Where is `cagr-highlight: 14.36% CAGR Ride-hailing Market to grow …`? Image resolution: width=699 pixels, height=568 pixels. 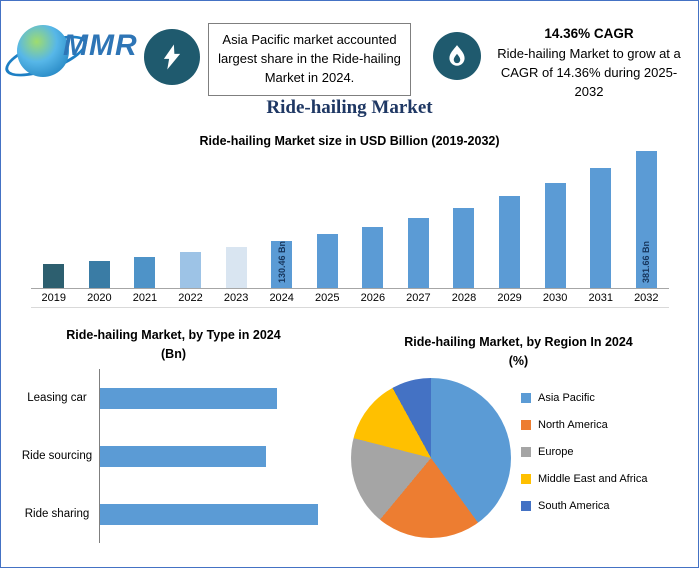
cagr-highlight: 14.36% CAGR Ride-hailing Market to grow … is located at coordinates (589, 64).